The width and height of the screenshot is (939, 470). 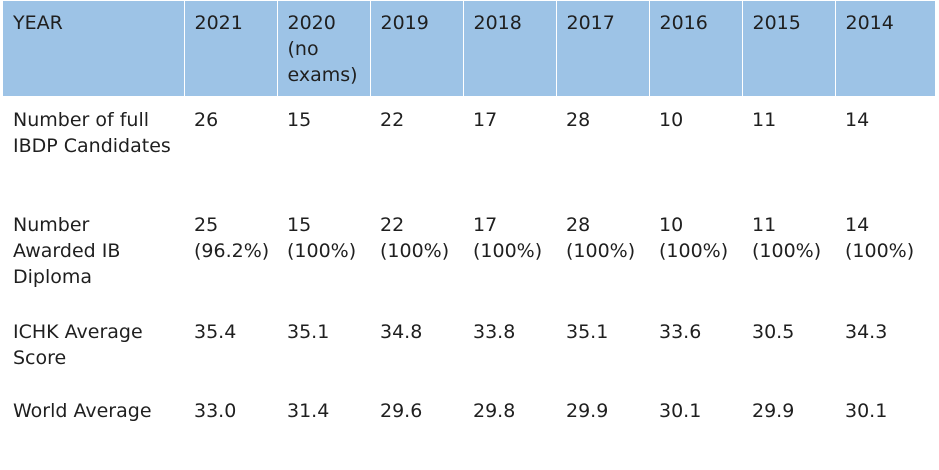 What do you see at coordinates (508, 238) in the screenshot?
I see `table-cell: 17 (100%)` at bounding box center [508, 238].